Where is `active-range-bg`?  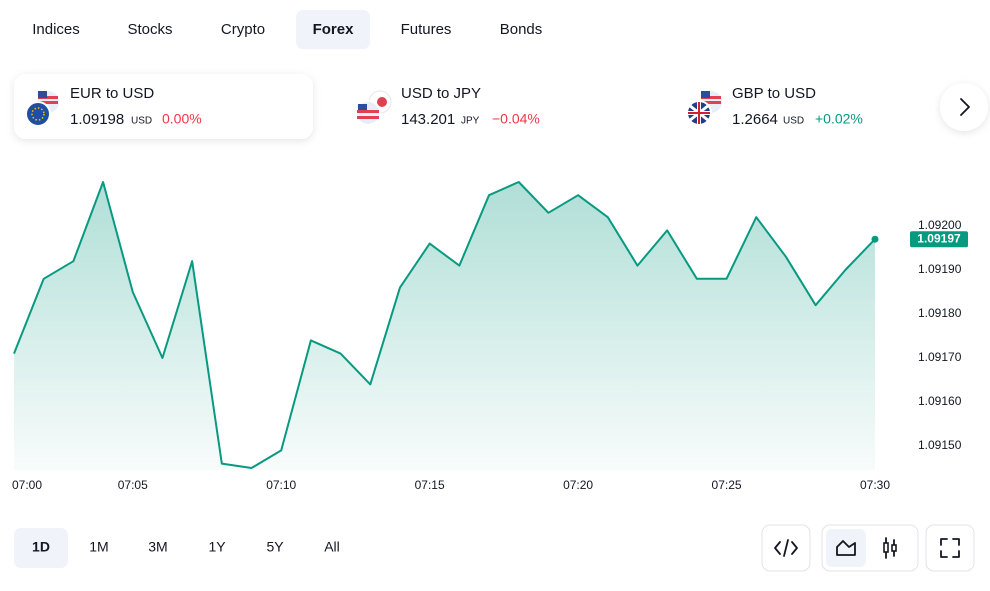 active-range-bg is located at coordinates (41, 548).